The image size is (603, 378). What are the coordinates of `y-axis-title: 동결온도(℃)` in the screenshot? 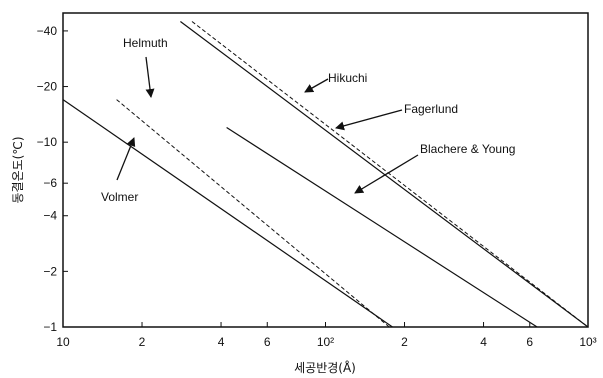 It's located at (18, 169).